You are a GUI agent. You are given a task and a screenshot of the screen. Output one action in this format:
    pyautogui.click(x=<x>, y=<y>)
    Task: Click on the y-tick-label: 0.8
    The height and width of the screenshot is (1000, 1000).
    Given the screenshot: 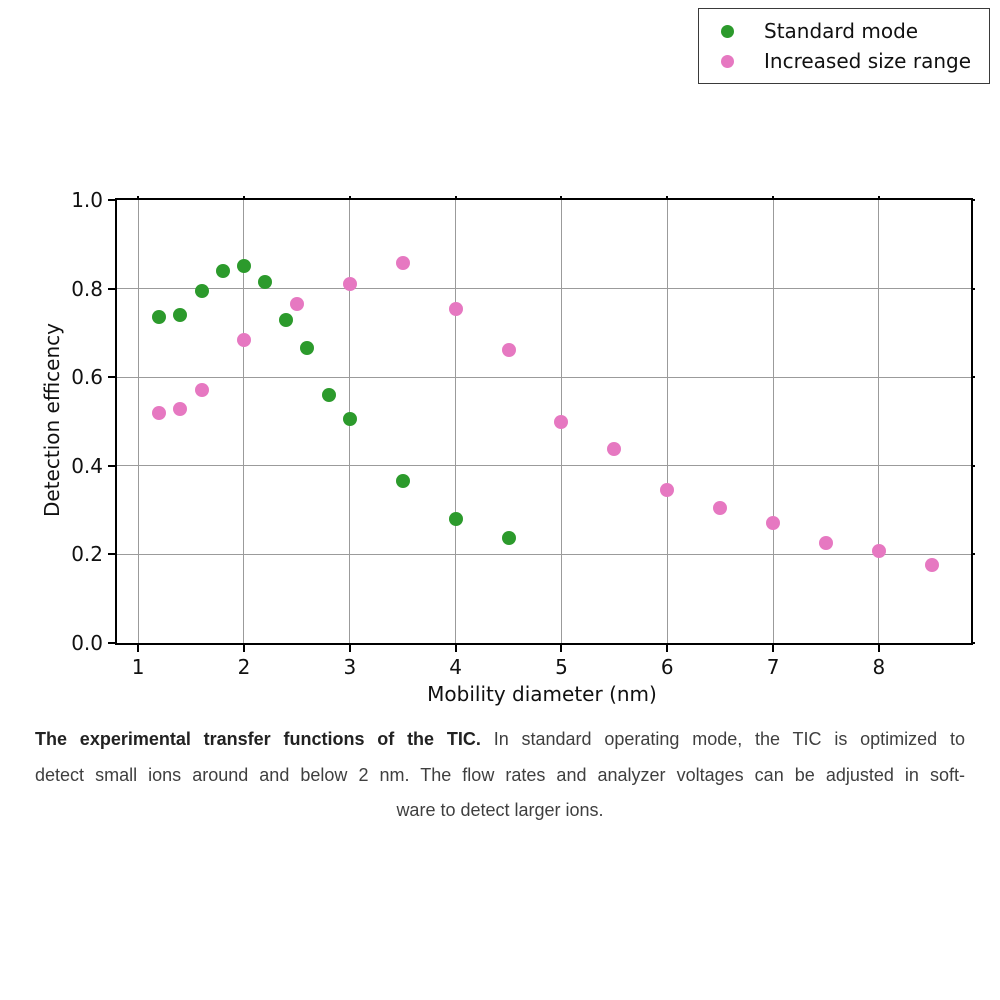 What is the action you would take?
    pyautogui.click(x=87, y=288)
    